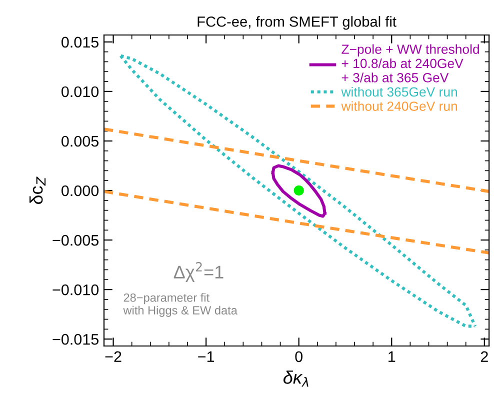  Describe the element at coordinates (80, 190) in the screenshot. I see `y-tick-label: 0.000` at that location.